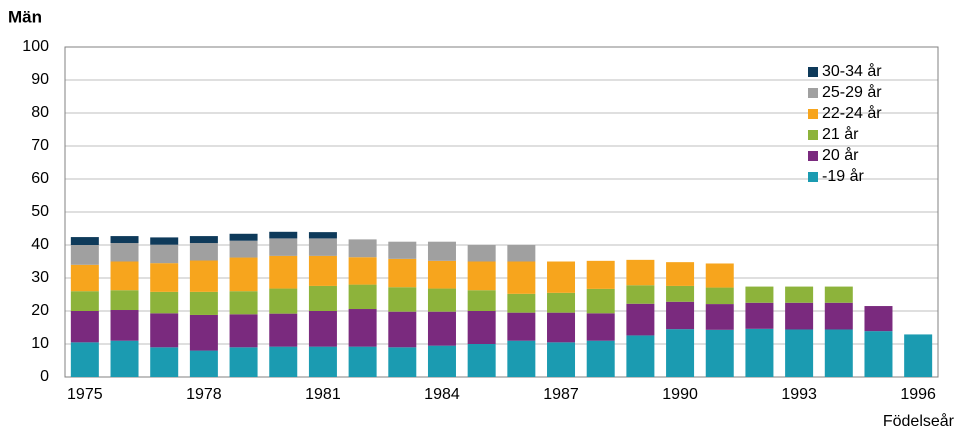  I want to click on y-tick-label: 80, so click(40, 112).